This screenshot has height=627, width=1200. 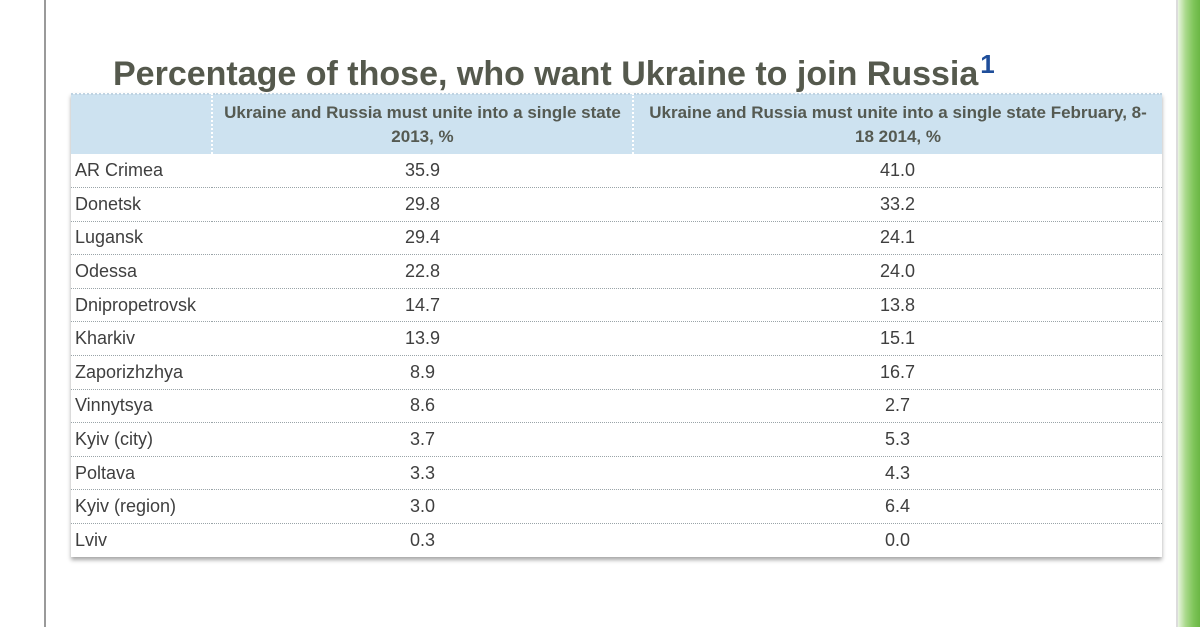 I want to click on title-footnote: 1, so click(x=987, y=64).